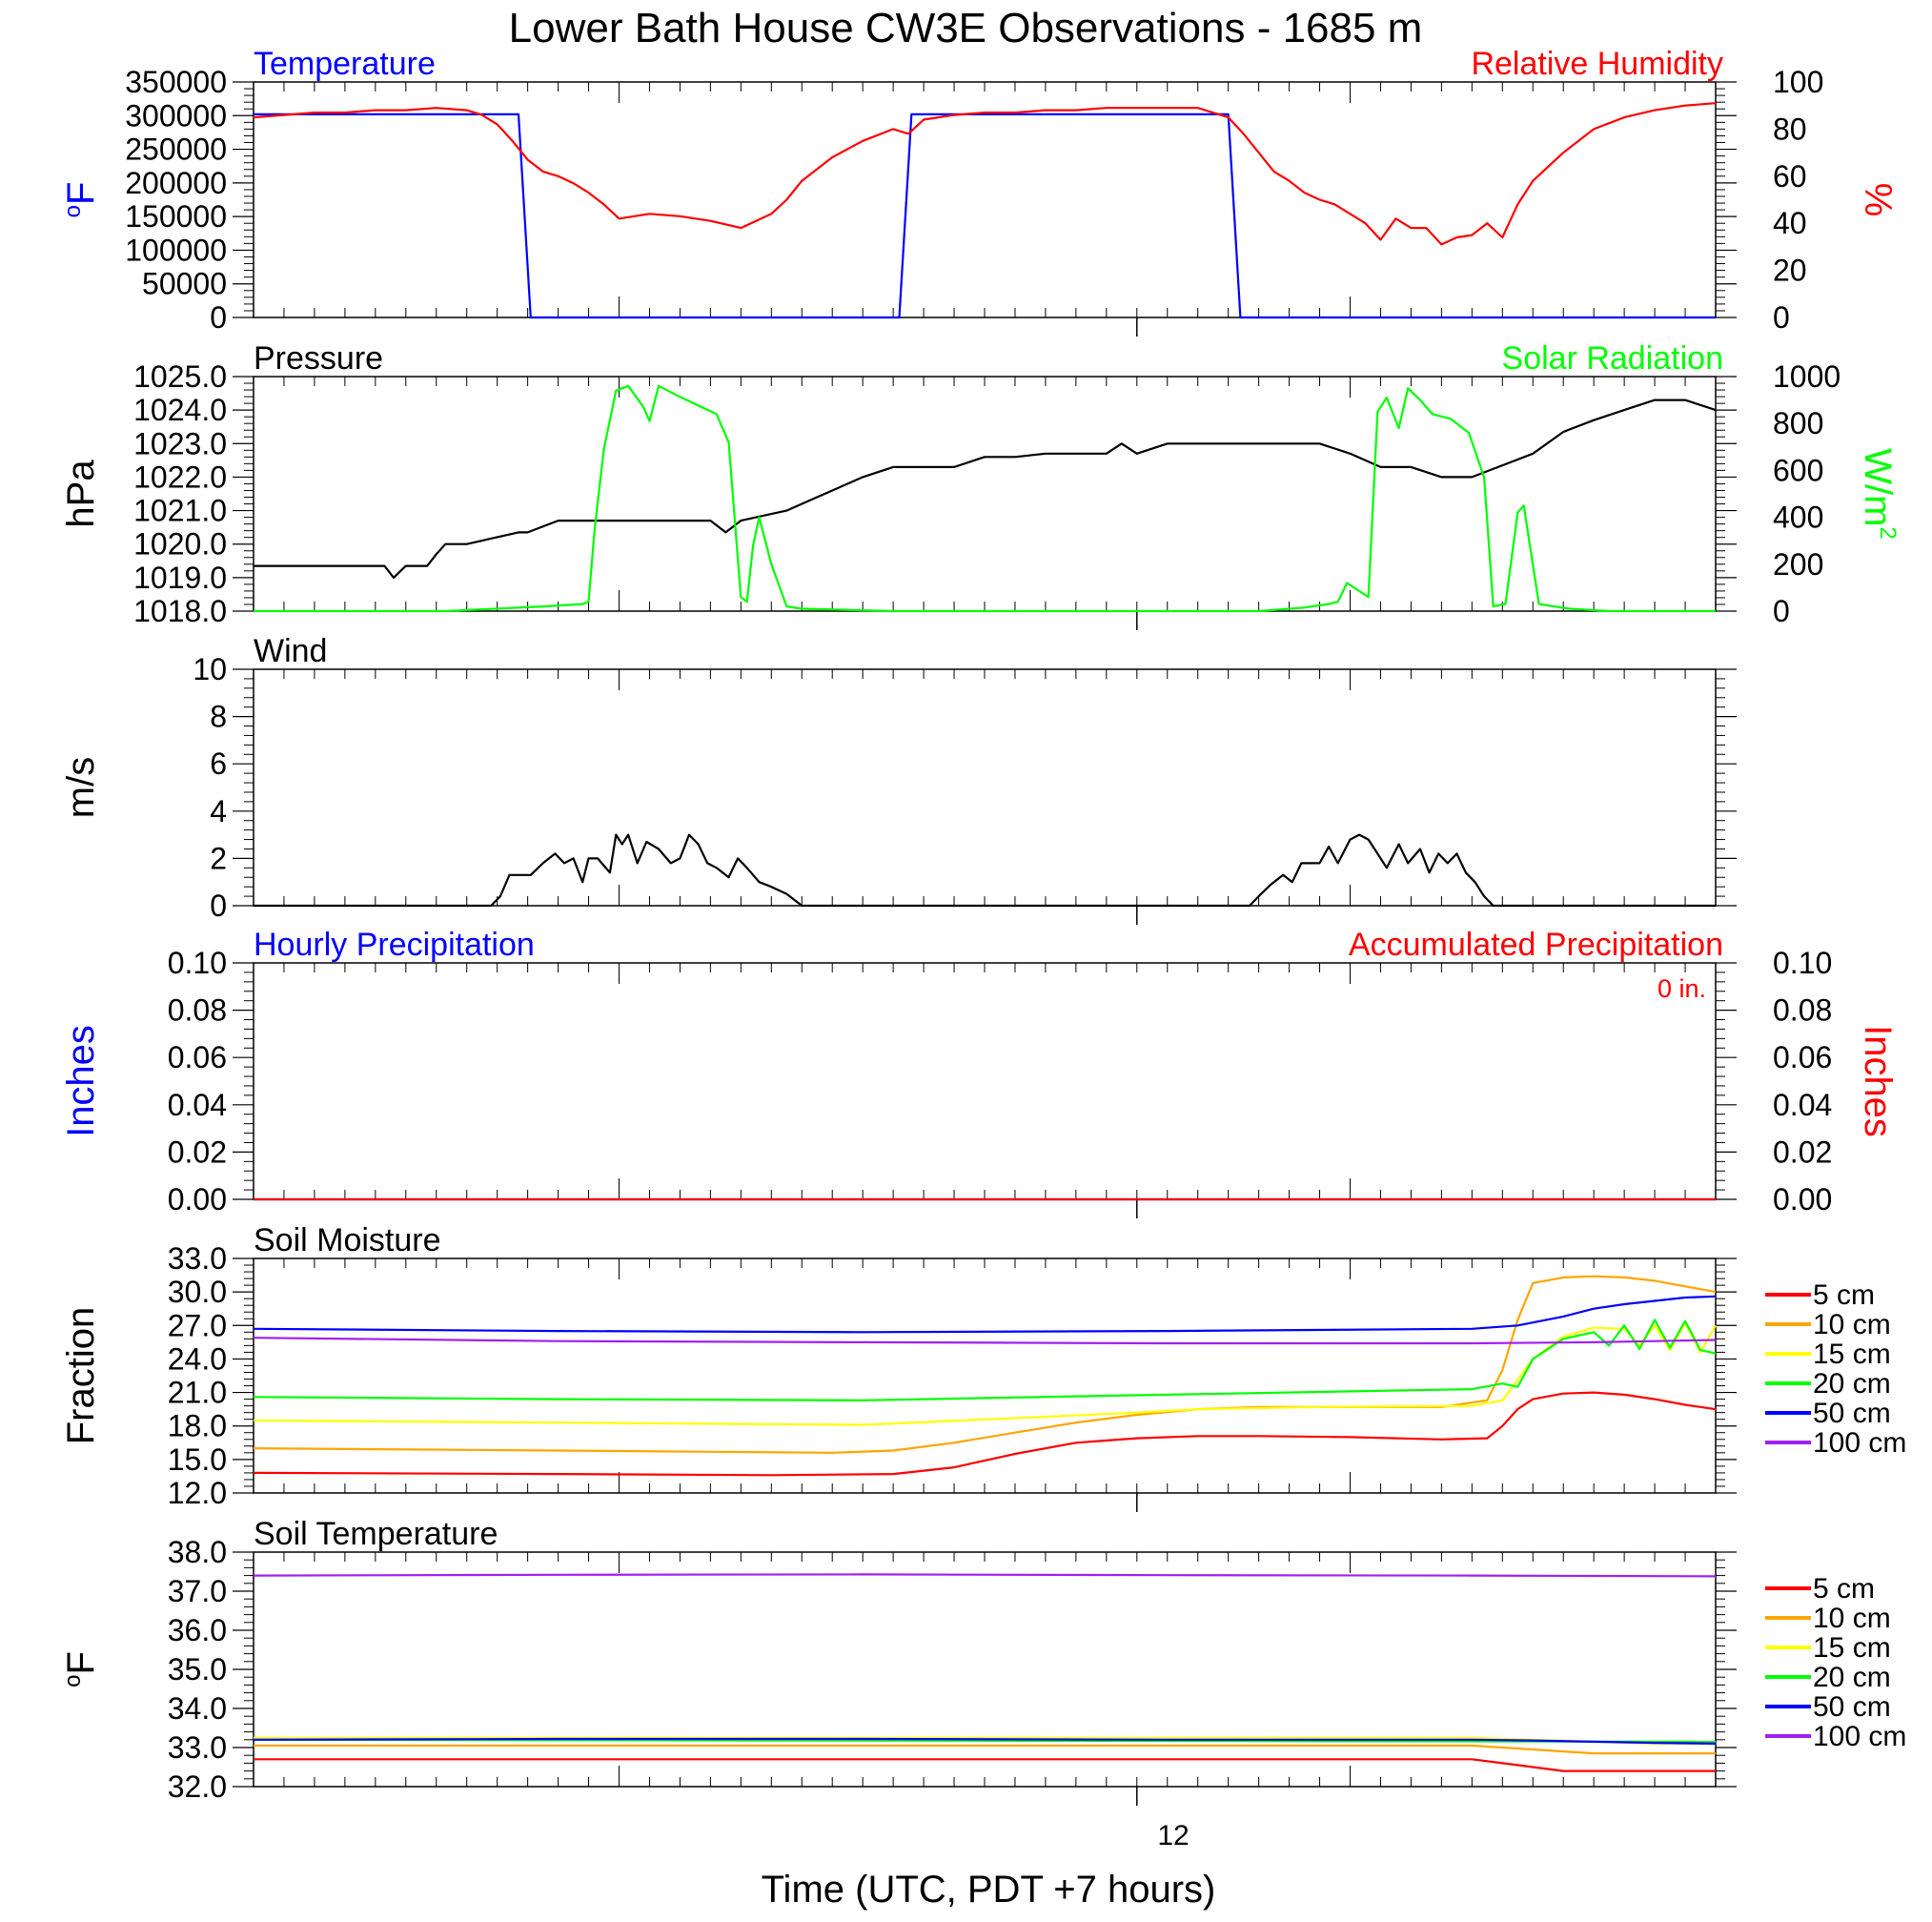 Image resolution: width=1932 pixels, height=1922 pixels. What do you see at coordinates (210, 669) in the screenshot?
I see `y-tick-label-left: 10` at bounding box center [210, 669].